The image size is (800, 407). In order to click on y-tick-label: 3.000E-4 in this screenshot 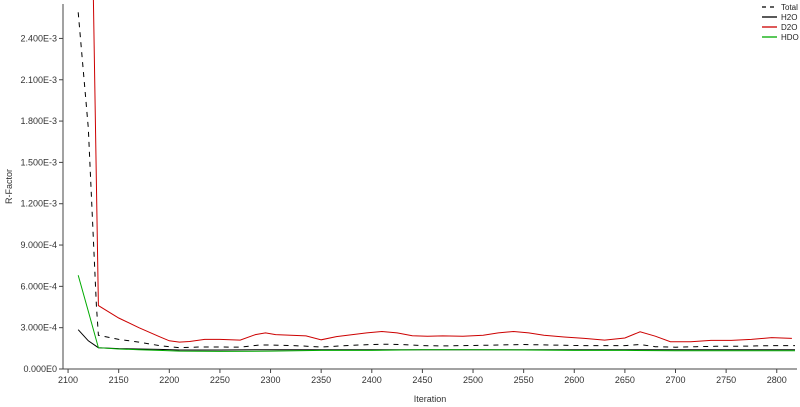, I will do `click(38, 328)`.